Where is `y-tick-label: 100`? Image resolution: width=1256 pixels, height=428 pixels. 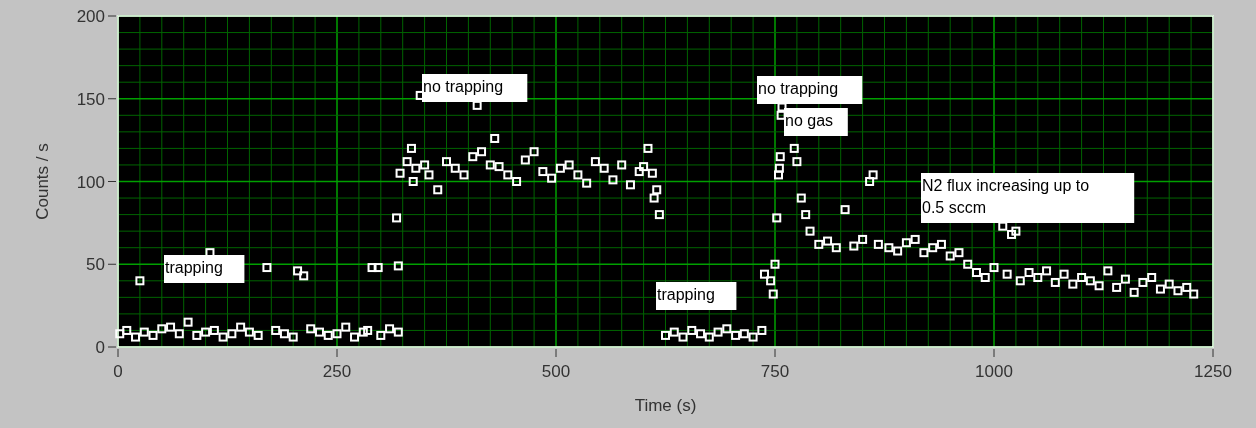 y-tick-label: 100 is located at coordinates (90, 182).